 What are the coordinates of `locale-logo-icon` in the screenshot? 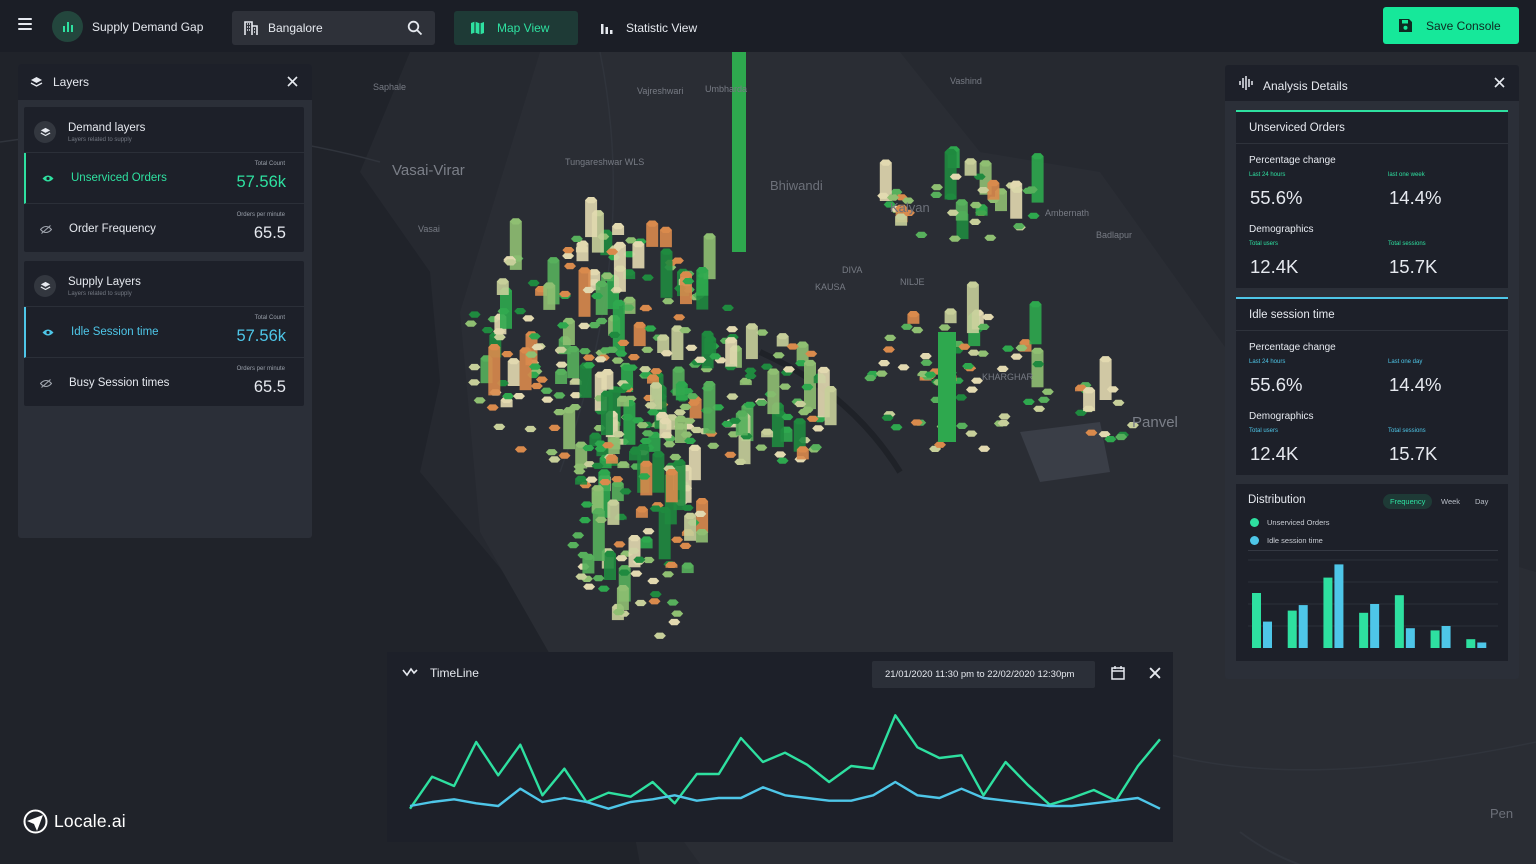 It's located at (35, 821).